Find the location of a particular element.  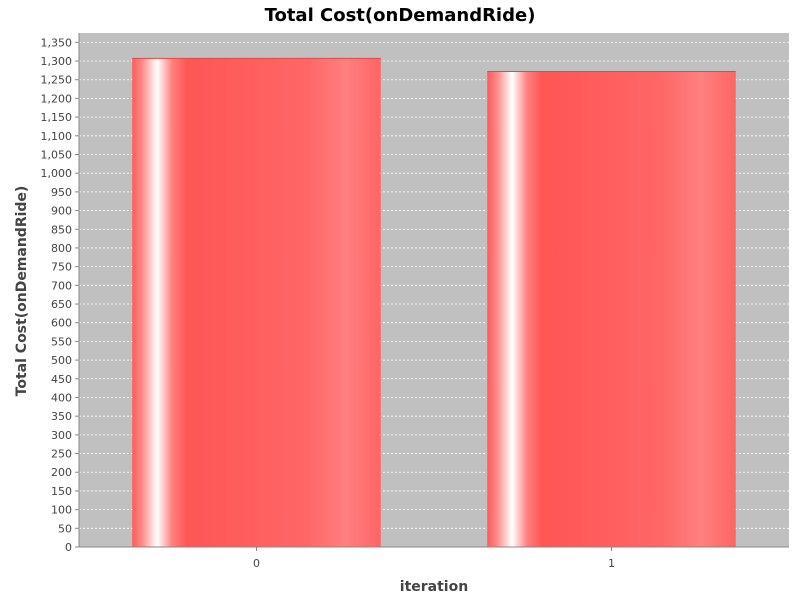

y-tick-label: 1,000 is located at coordinates (57, 173).